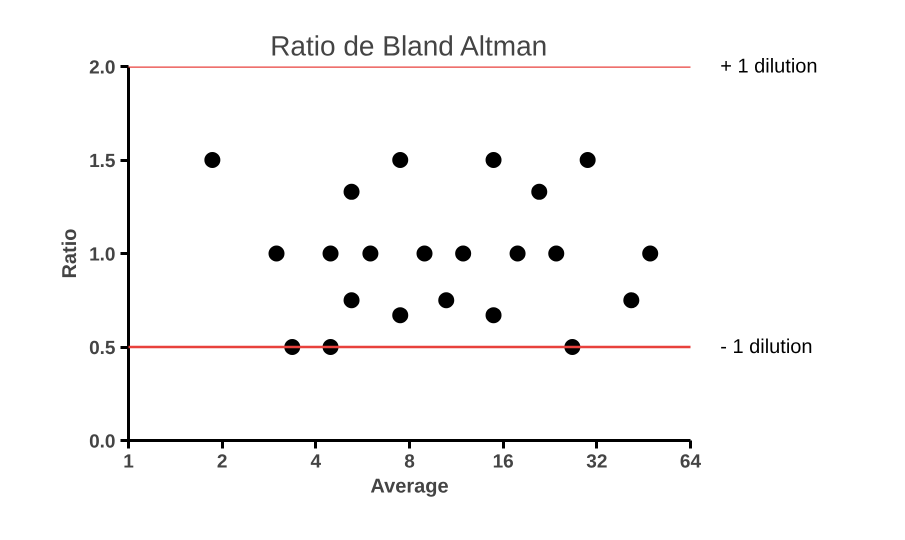  Describe the element at coordinates (597, 462) in the screenshot. I see `x-tick-label: 32` at that location.